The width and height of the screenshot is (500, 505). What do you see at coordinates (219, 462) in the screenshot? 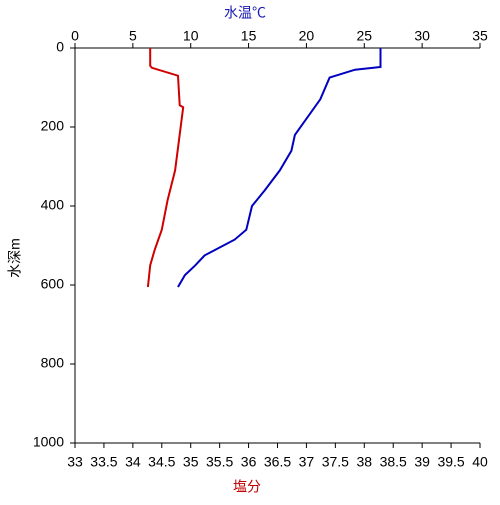
I see `x-tick-label: 35.5` at bounding box center [219, 462].